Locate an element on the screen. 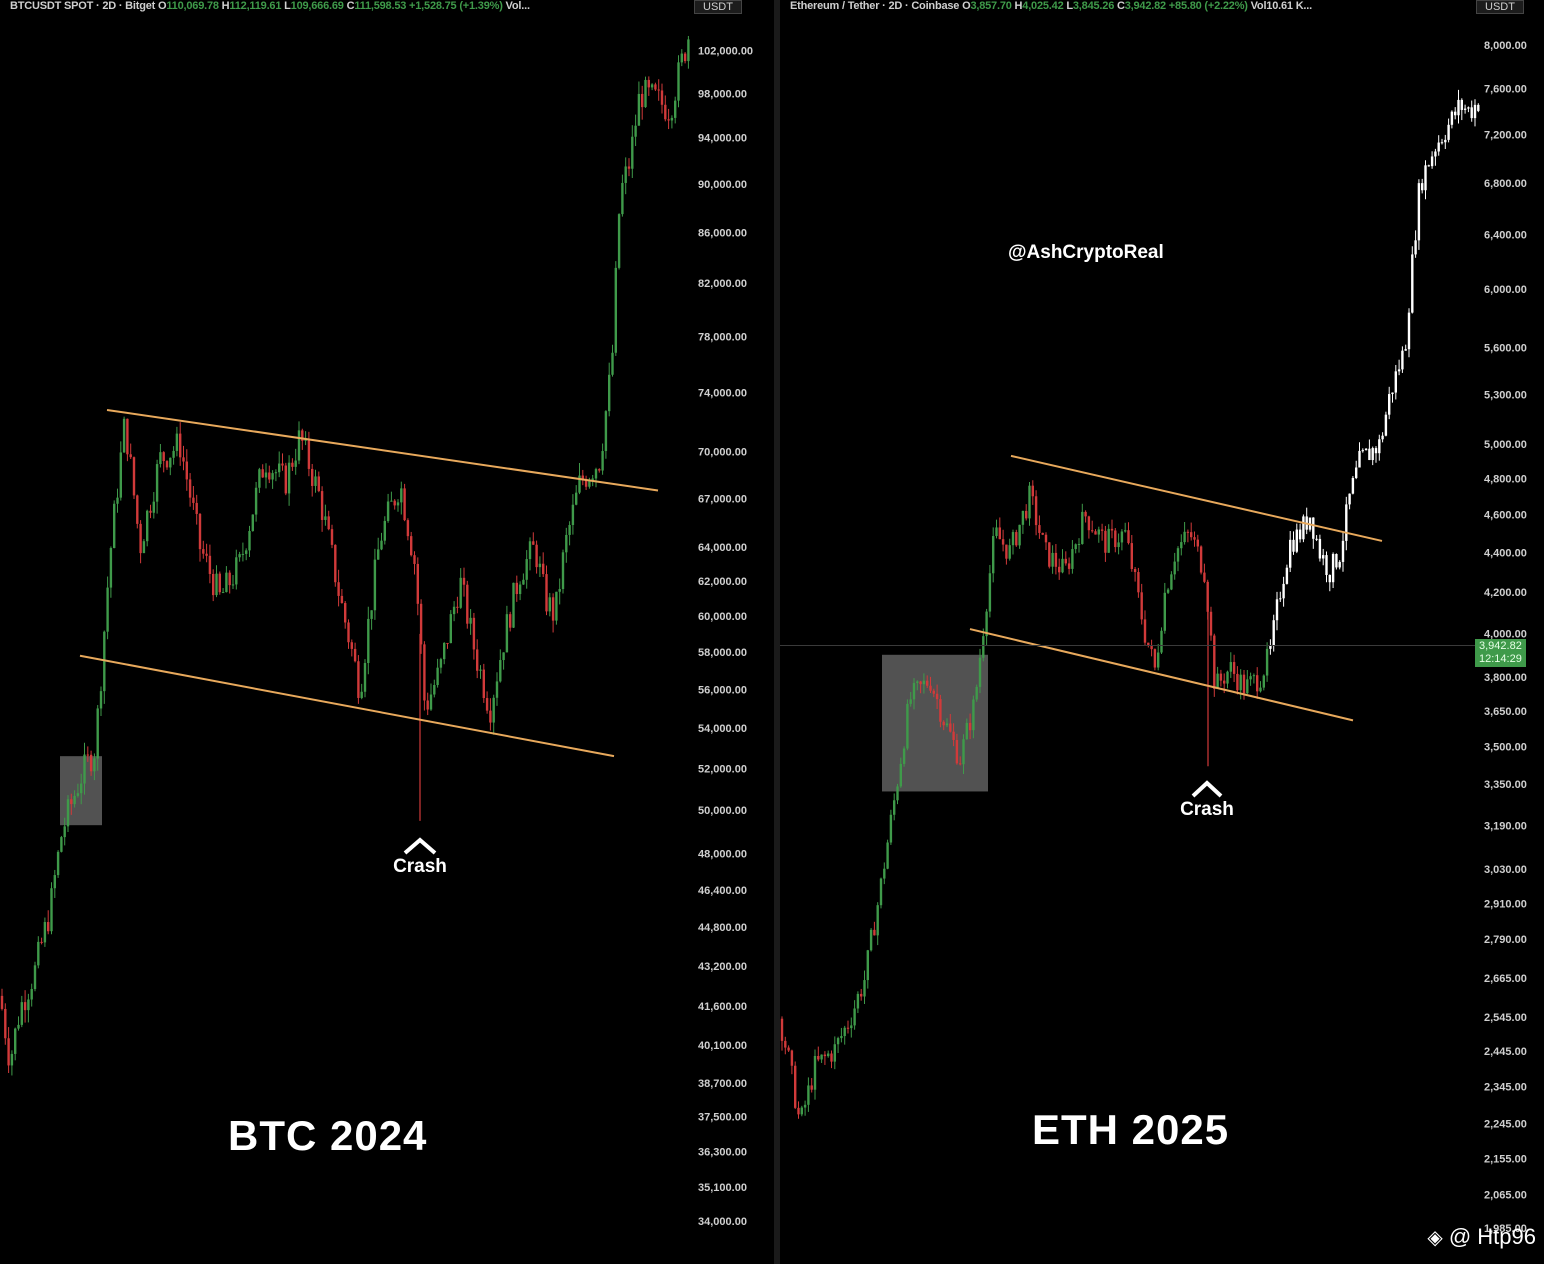  y-axis-tick-label: 5,000.00 is located at coordinates (1505, 445).